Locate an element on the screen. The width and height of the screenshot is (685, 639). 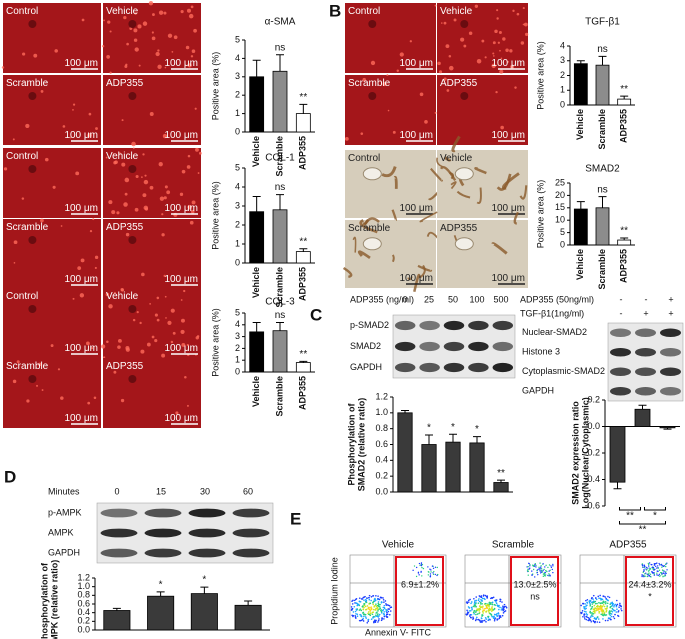
x-tick-label: 100 is located at coordinates (476, 299).